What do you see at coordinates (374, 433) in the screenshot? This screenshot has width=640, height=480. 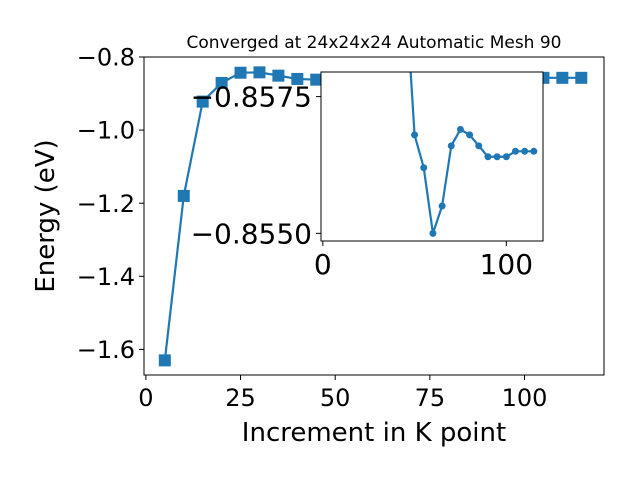 I see `main-x-axis-label: Increment in K point` at bounding box center [374, 433].